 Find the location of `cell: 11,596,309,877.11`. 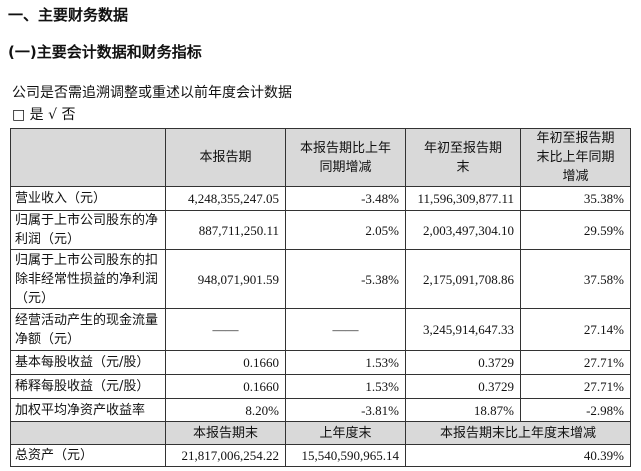

cell: 11,596,309,877.11 is located at coordinates (463, 198).